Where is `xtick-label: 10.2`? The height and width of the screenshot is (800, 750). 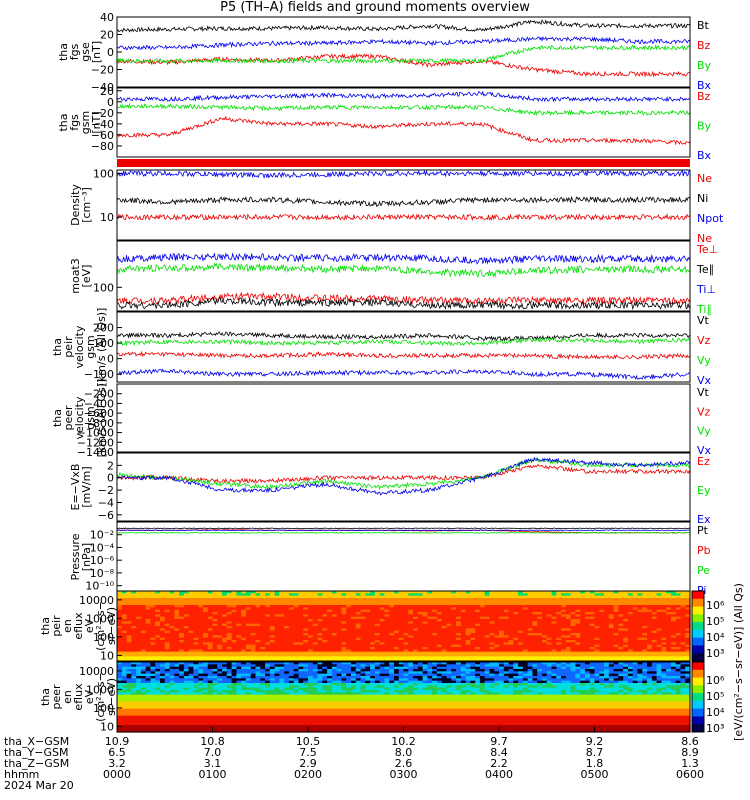 xtick-label: 10.2 is located at coordinates (403, 741).